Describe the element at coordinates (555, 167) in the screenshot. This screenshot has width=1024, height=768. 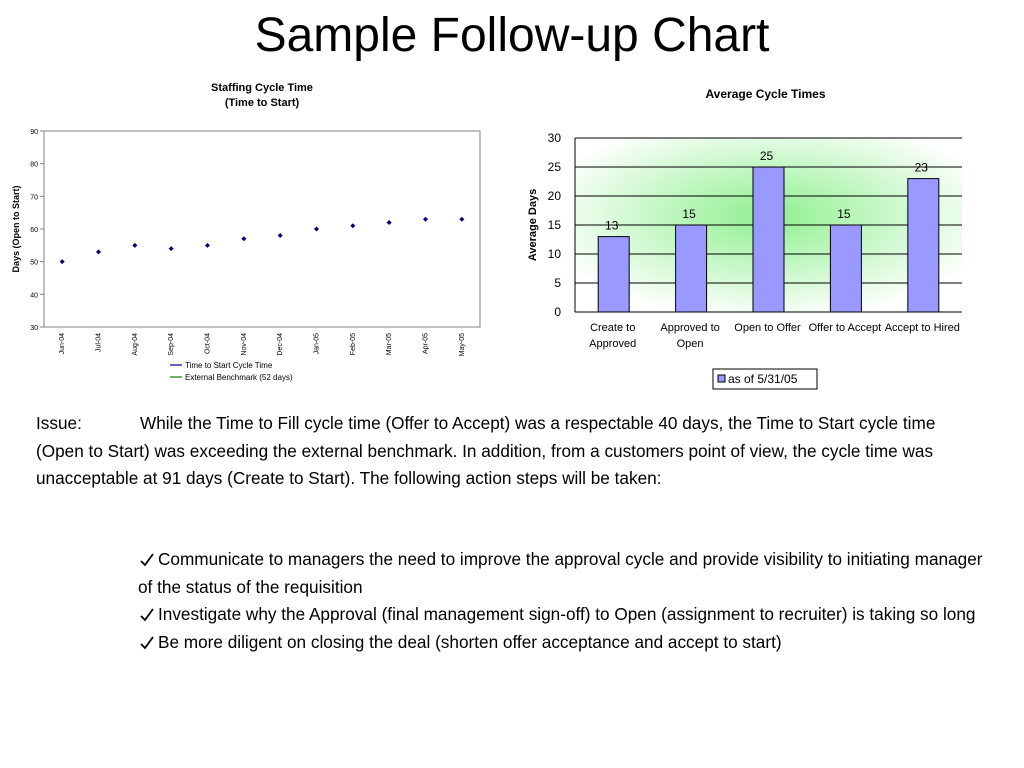
I see `y-tick-label: 25` at that location.